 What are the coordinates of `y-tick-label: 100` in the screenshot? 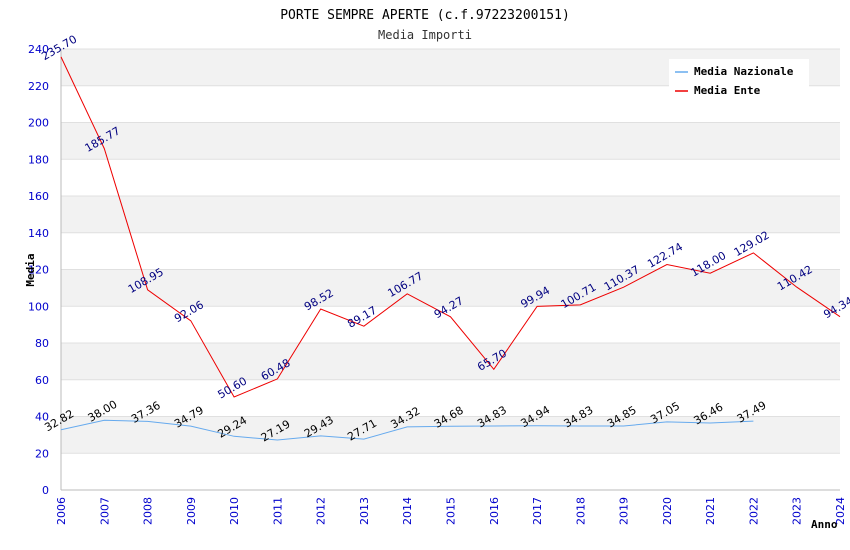 It's located at (38, 306).